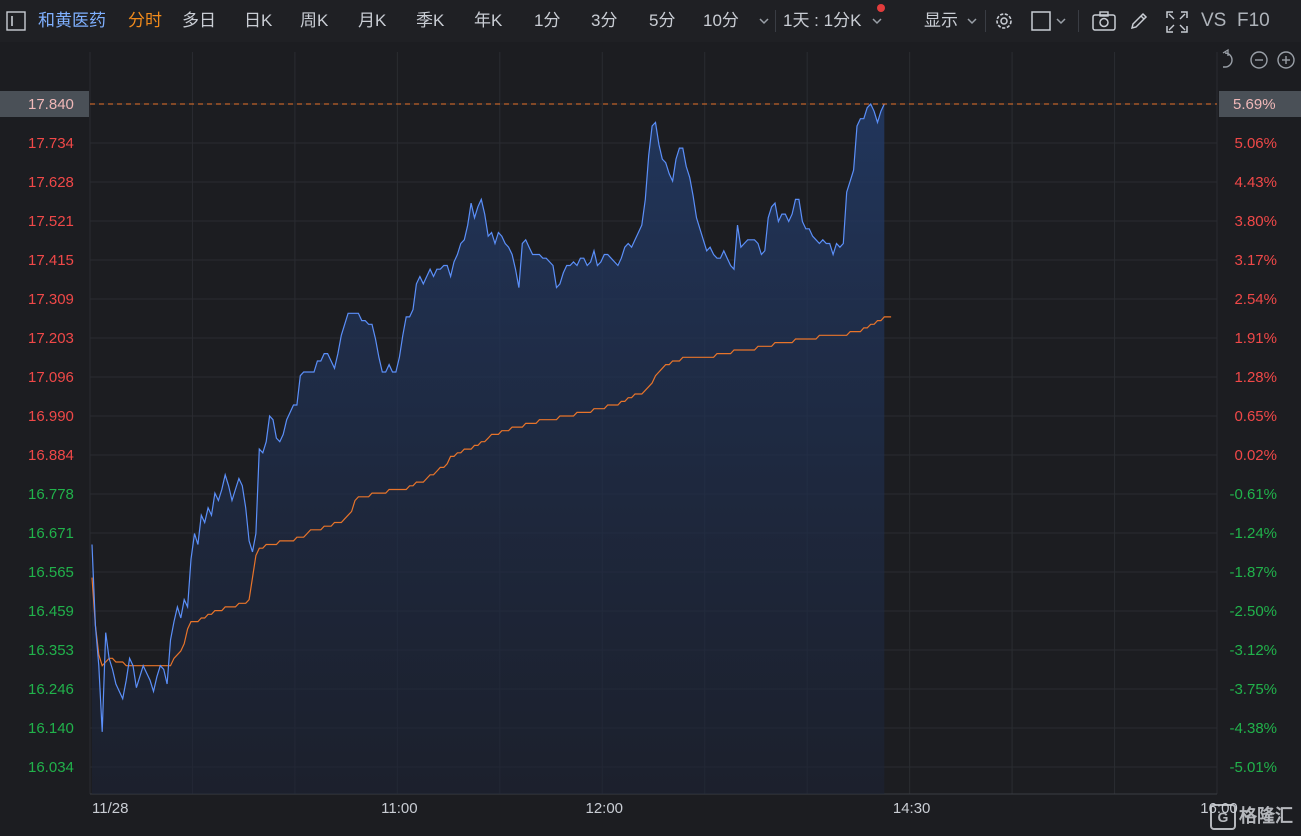  I want to click on y-tick-right: -0.61%, so click(1253, 494).